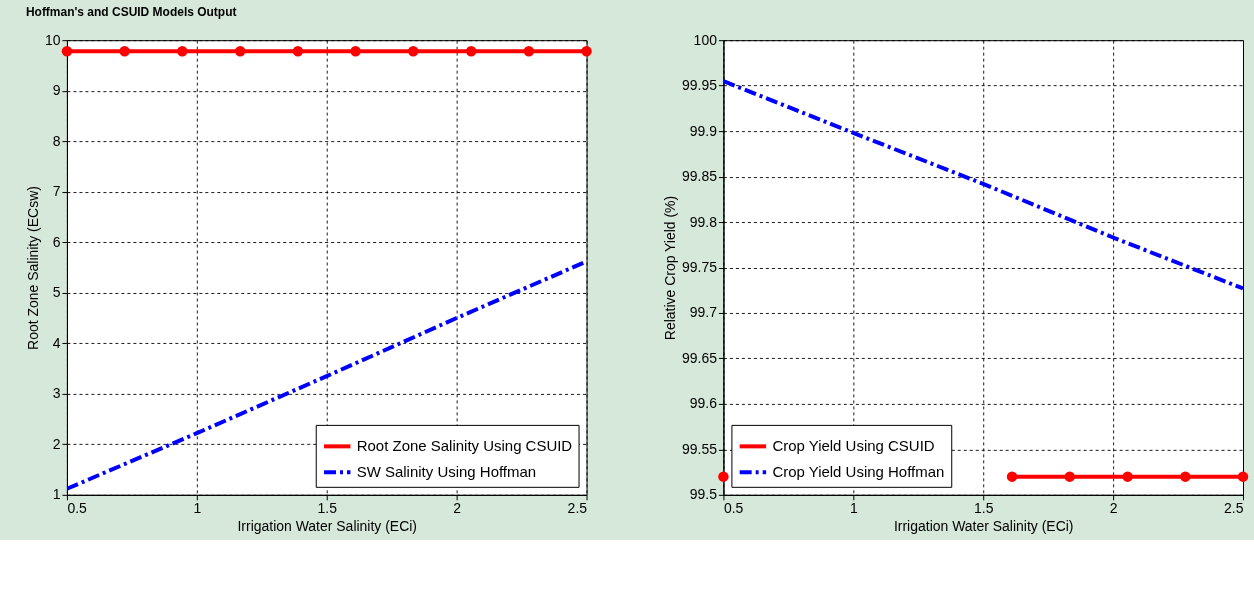 The width and height of the screenshot is (1254, 593). Describe the element at coordinates (56, 494) in the screenshot. I see `y-tick-label: 1` at that location.